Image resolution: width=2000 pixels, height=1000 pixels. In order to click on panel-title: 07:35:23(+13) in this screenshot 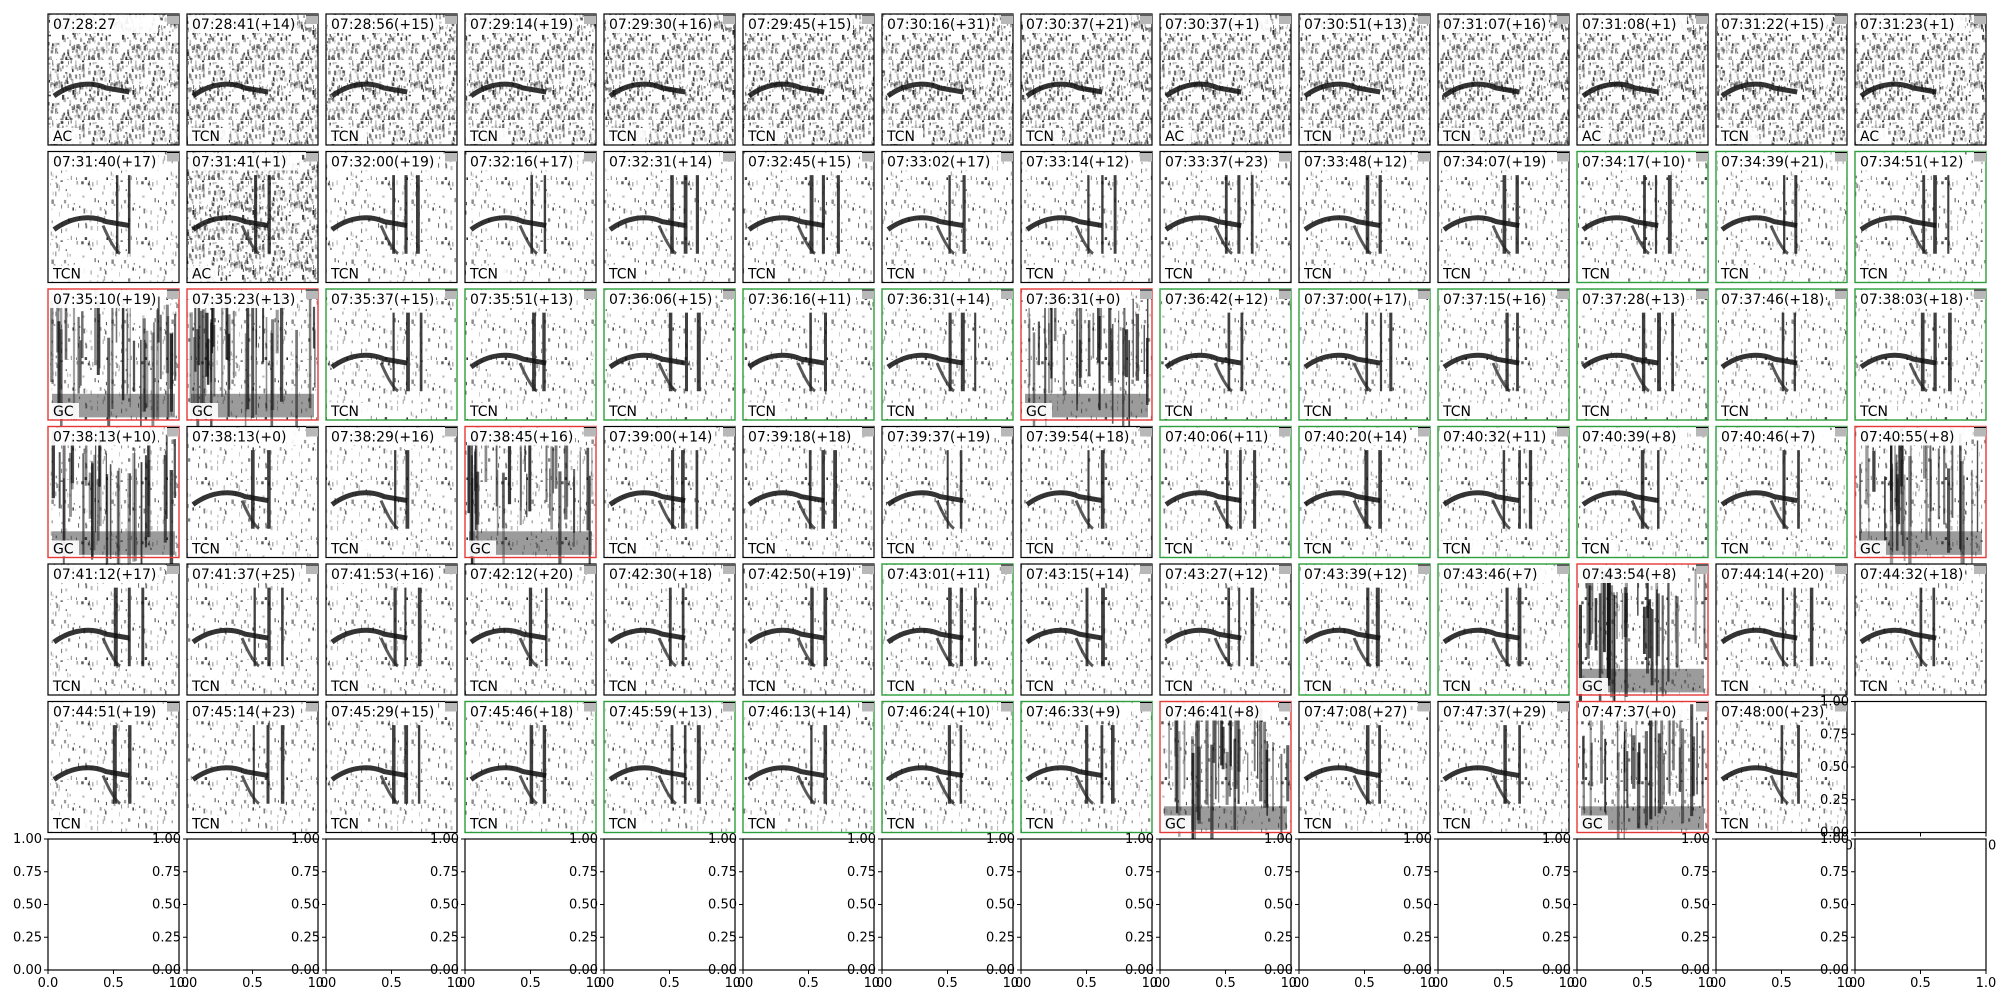, I will do `click(243, 300)`.